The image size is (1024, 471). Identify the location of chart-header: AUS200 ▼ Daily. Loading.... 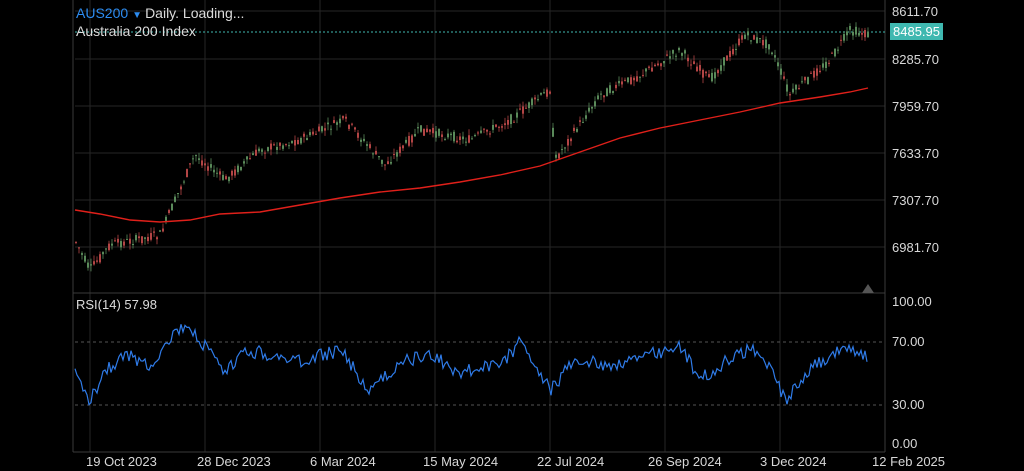
(160, 13).